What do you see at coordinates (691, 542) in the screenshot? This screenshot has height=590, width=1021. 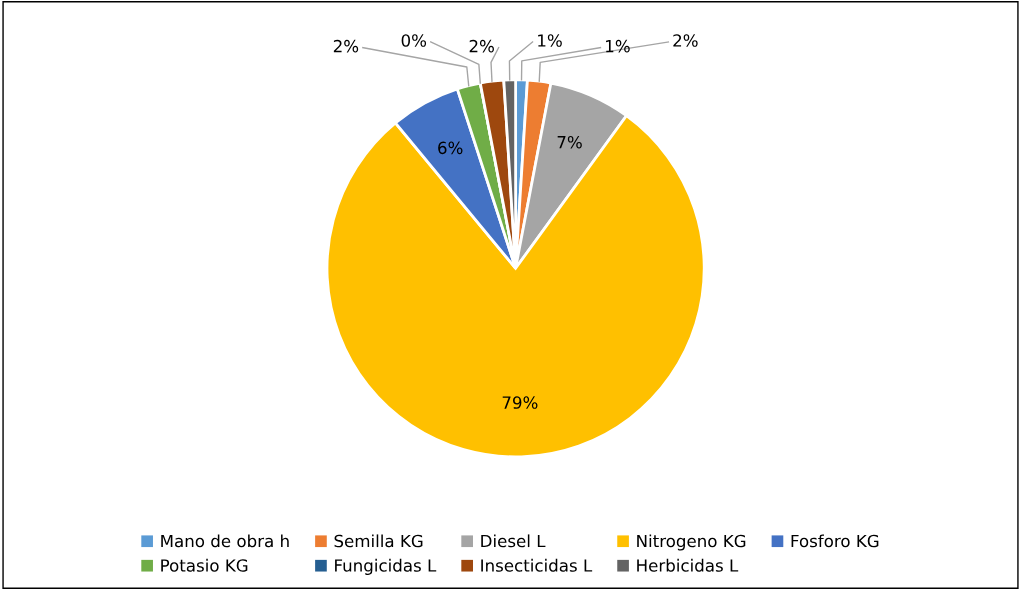 I see `legend-label: Nitrogeno KG` at bounding box center [691, 542].